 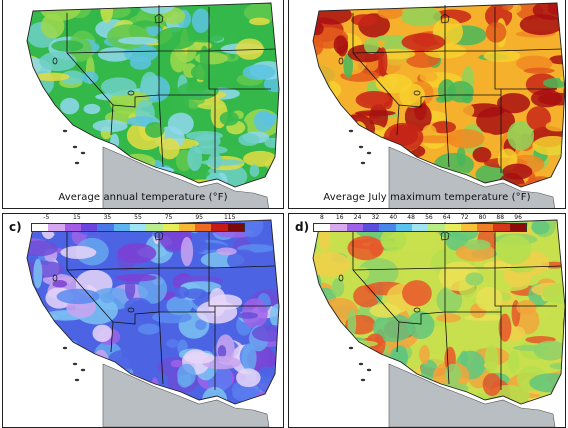 I want to click on mexico-region, so click(x=471, y=177).